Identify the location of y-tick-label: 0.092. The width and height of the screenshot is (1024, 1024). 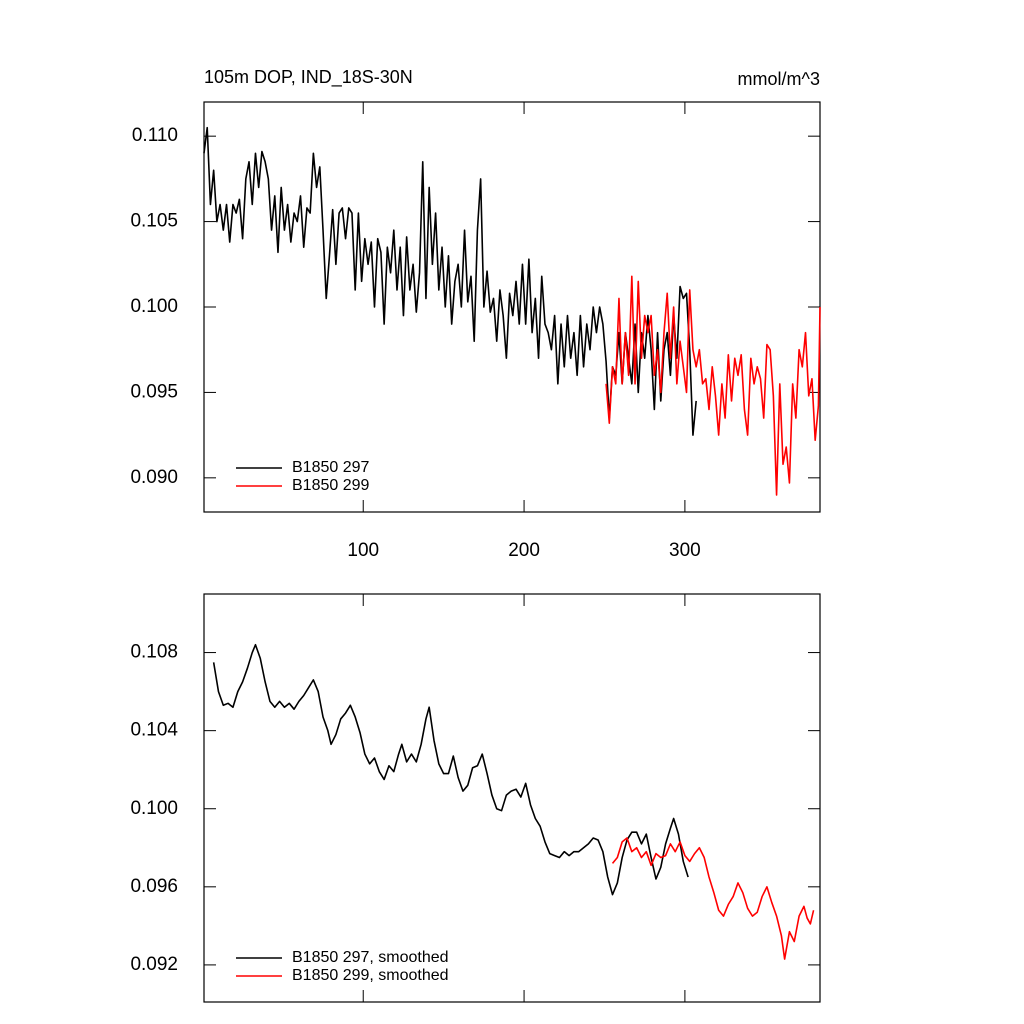
(154, 964).